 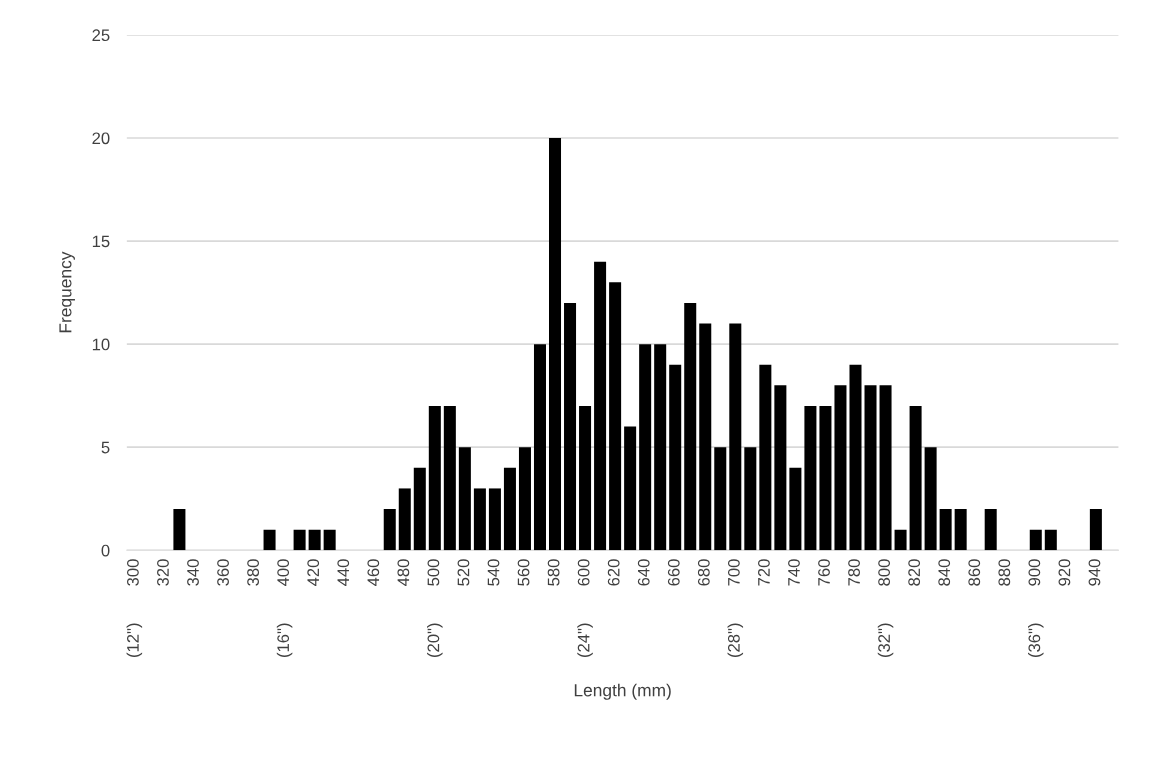 I want to click on x-tick-label: 500, so click(x=433, y=572).